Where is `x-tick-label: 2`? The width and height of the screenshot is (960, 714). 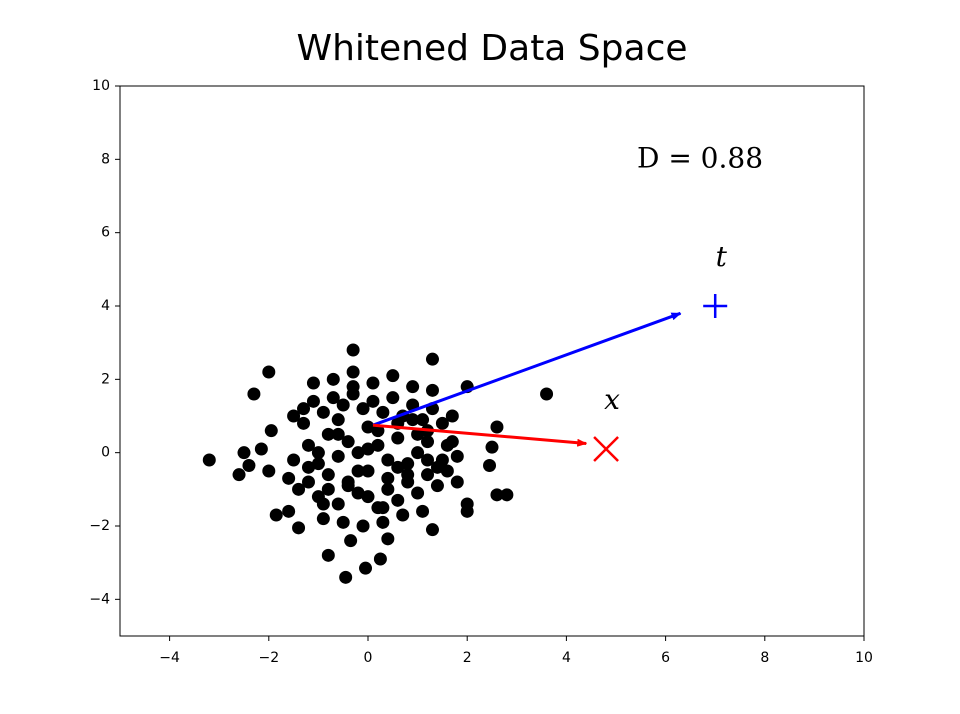 x-tick-label: 2 is located at coordinates (467, 658).